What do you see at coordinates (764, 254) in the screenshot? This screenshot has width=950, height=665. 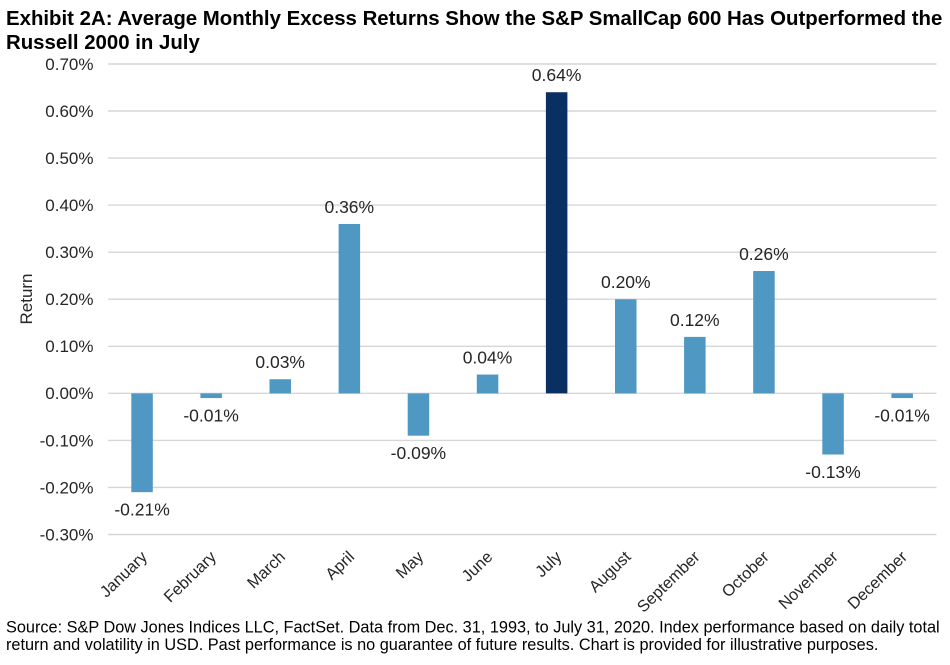 I see `svg-text: 0.26%` at bounding box center [764, 254].